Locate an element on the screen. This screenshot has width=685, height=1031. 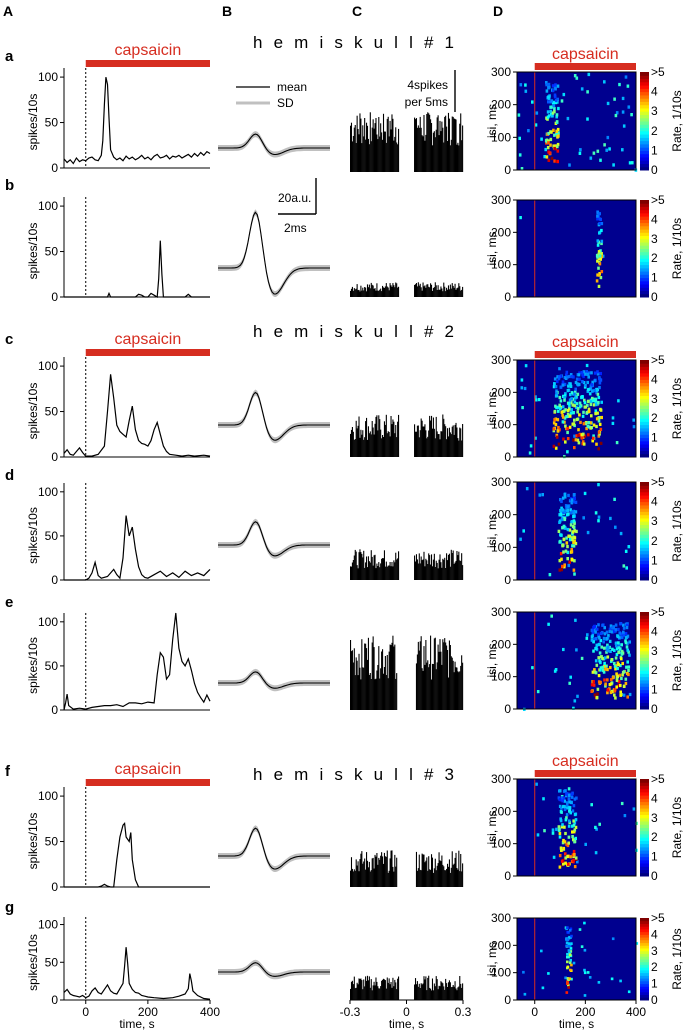
heatmap-frame is located at coordinates (576, 959).